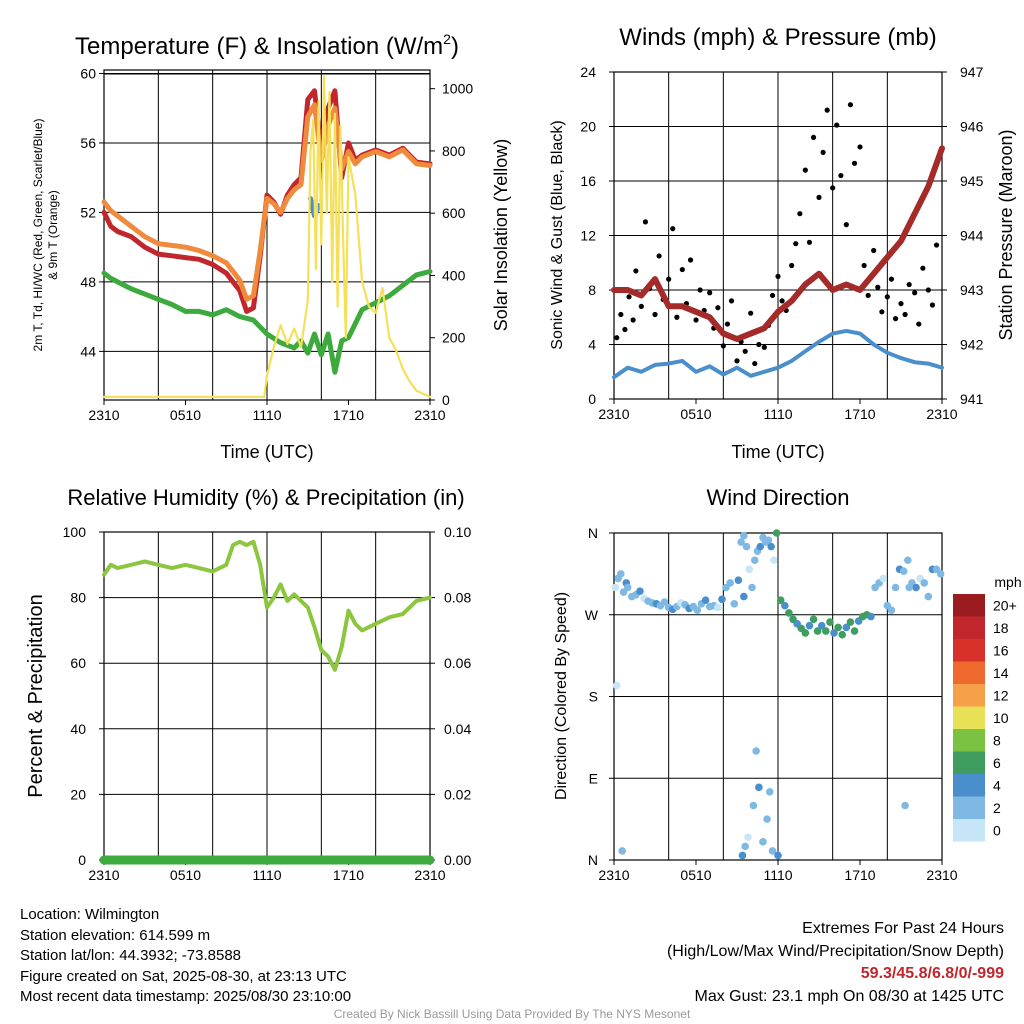  I want to click on rh-xtick-label: 0510, so click(185, 875).